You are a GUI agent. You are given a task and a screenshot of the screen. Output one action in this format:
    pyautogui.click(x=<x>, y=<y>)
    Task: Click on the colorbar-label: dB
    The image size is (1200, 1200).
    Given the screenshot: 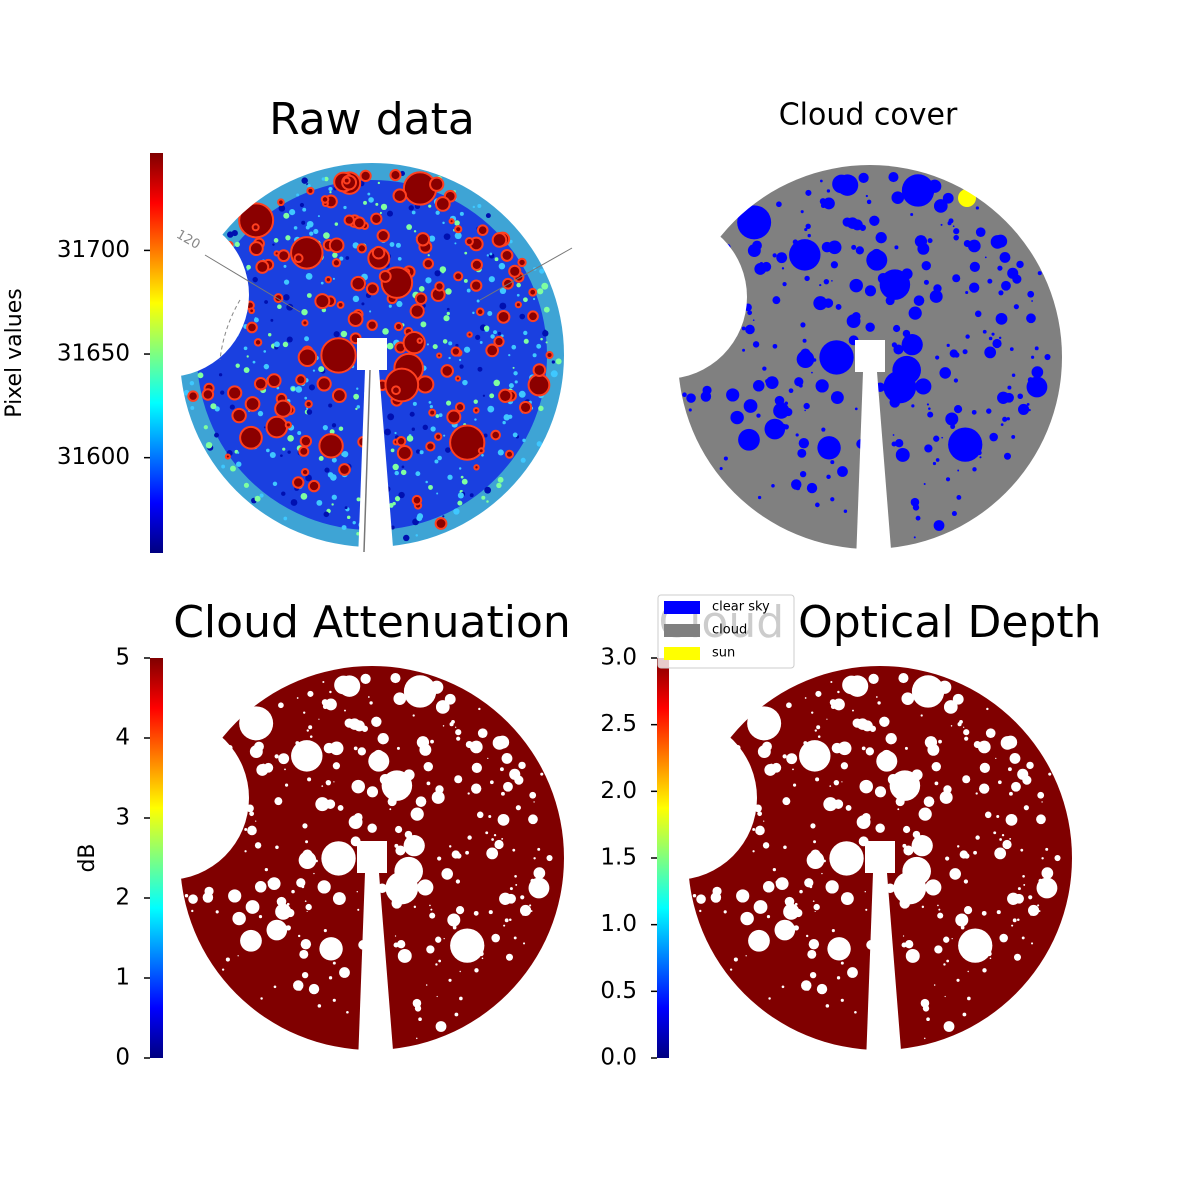 What is the action you would take?
    pyautogui.click(x=87, y=857)
    